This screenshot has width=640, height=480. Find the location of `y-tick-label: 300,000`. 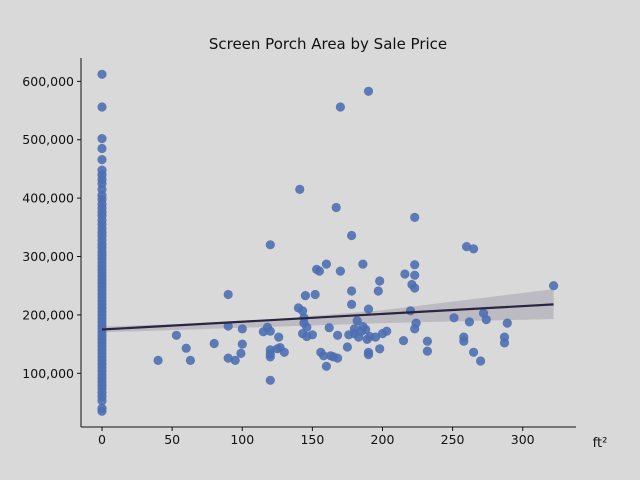

y-tick-label: 300,000 is located at coordinates (48, 256).